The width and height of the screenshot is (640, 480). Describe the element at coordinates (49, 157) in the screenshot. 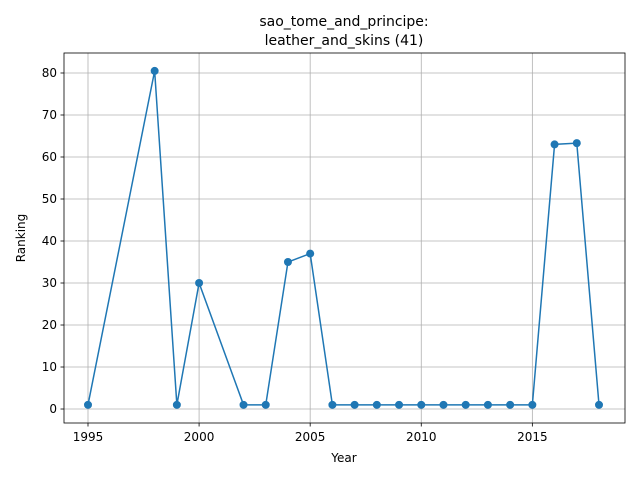

I see `y-tick-label: 60` at that location.